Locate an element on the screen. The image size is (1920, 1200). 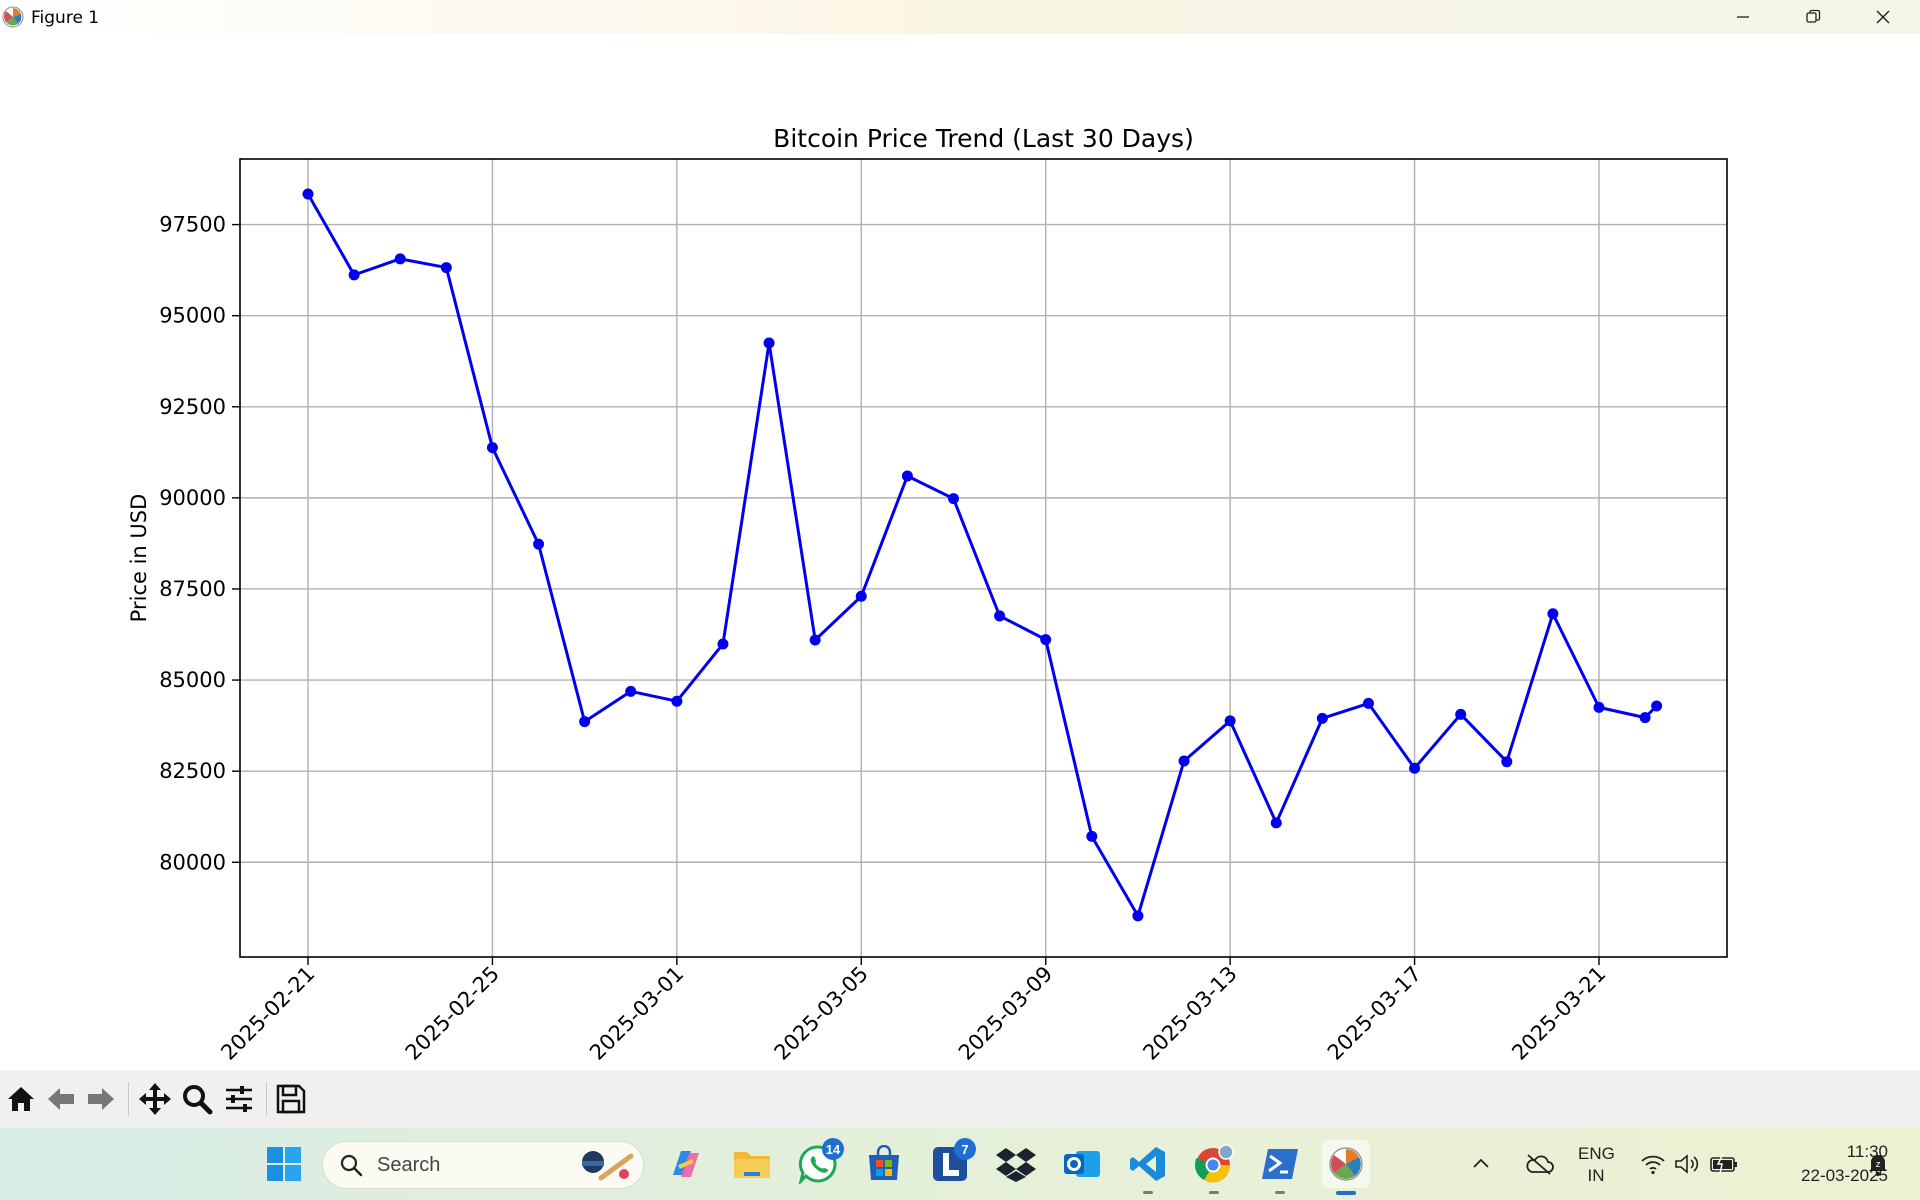
search-icon is located at coordinates (351, 1165).